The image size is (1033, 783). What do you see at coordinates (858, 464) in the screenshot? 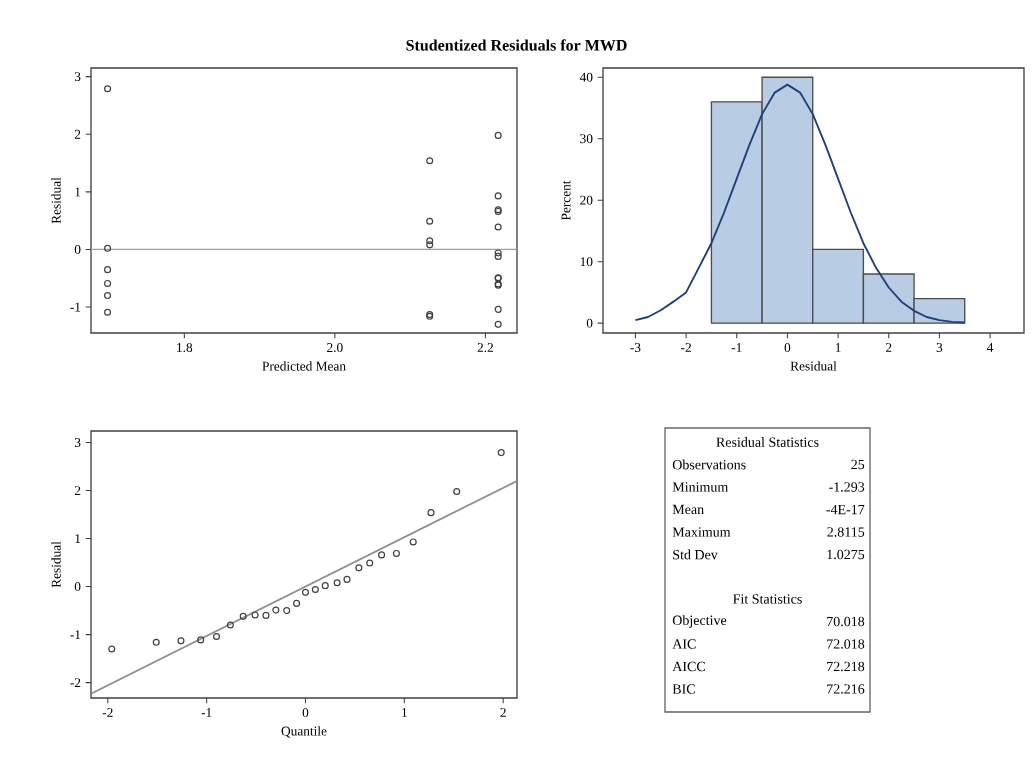
I see `text: 25` at bounding box center [858, 464].